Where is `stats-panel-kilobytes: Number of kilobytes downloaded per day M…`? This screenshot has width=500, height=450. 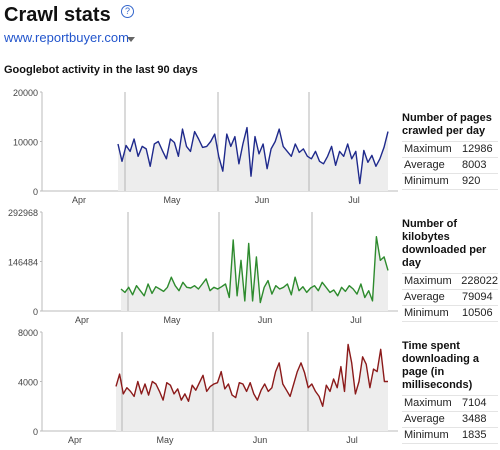 stats-panel-kilobytes: Number of kilobytes downloaded per day M… is located at coordinates (450, 270).